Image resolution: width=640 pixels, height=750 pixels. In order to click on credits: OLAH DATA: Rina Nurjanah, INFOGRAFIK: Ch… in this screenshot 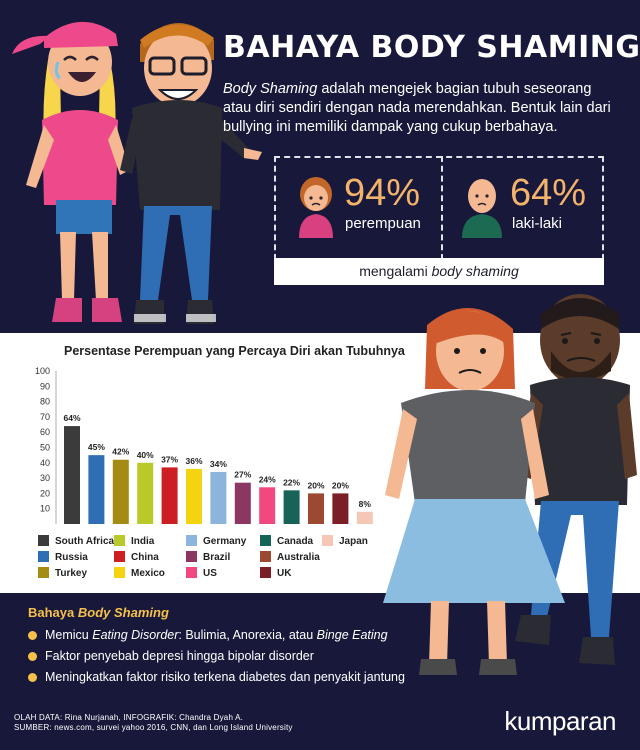, I will do `click(153, 723)`.